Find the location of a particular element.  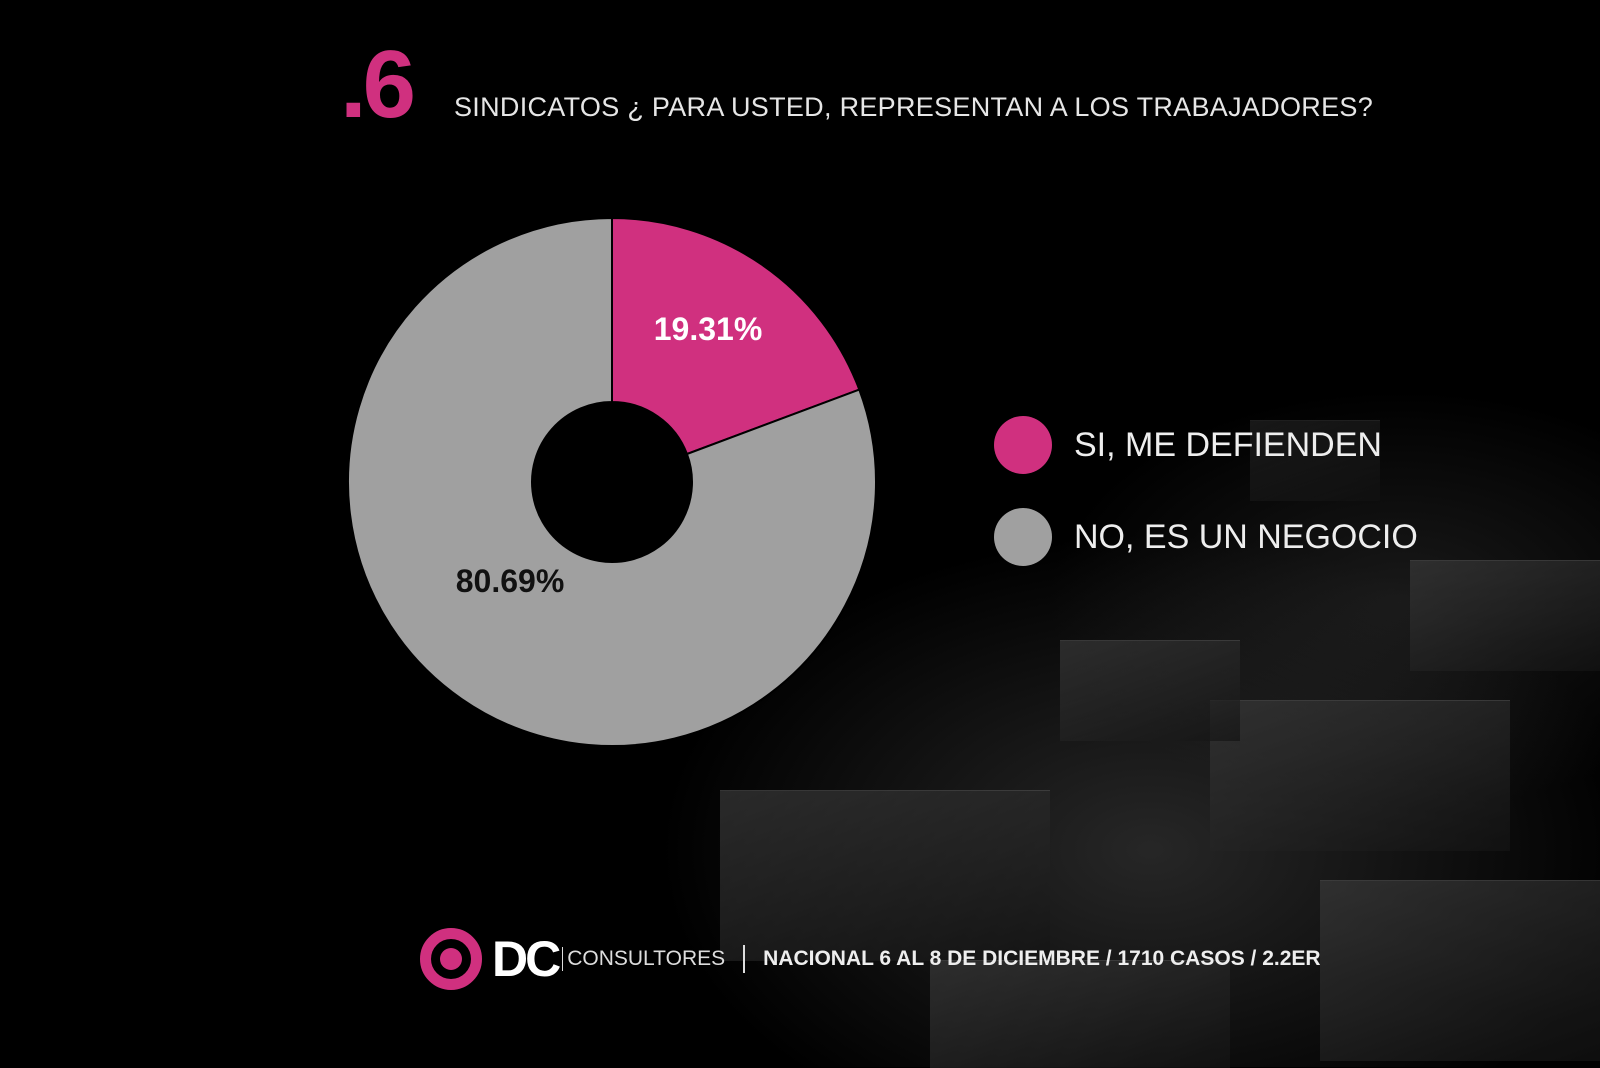

slice-label: 80.69% is located at coordinates (510, 581).